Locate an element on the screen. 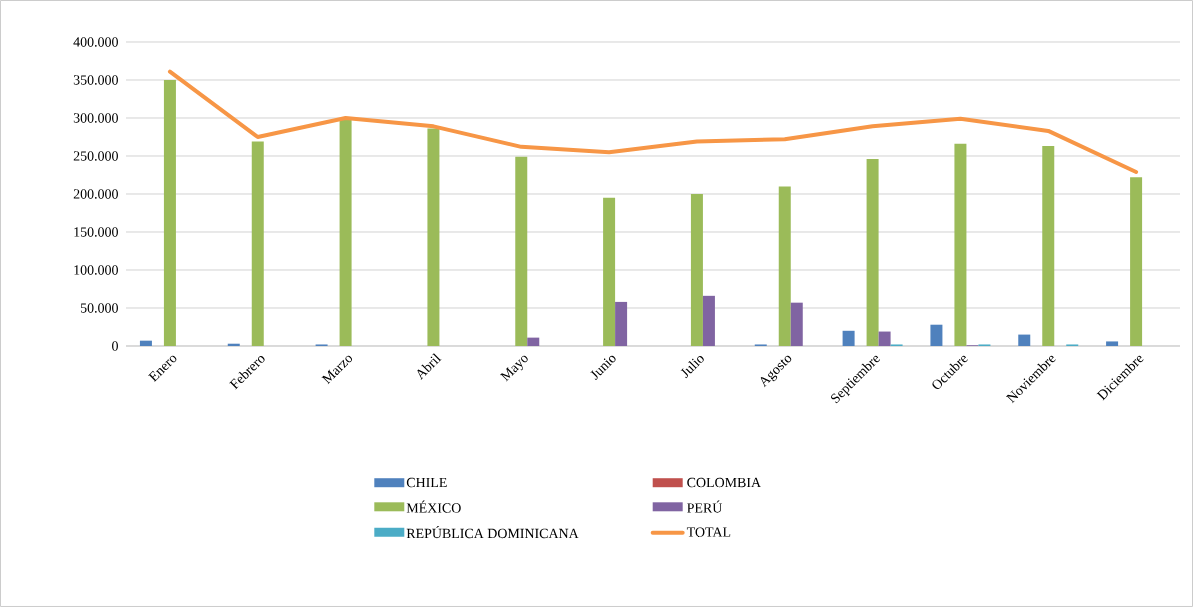  legend-label: TOTAL is located at coordinates (708, 532).